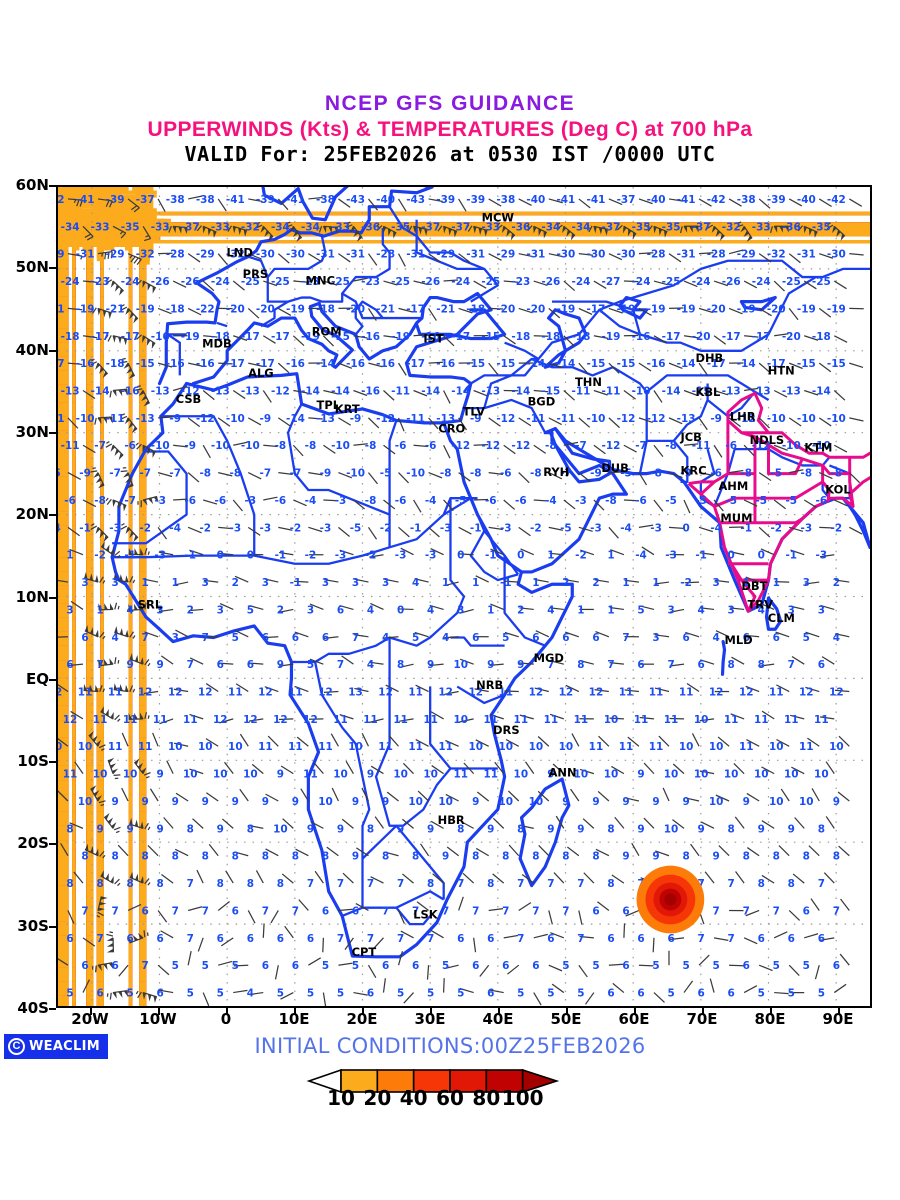 This screenshot has height=1200, width=900. I want to click on temperature-label: -6, so click(190, 501).